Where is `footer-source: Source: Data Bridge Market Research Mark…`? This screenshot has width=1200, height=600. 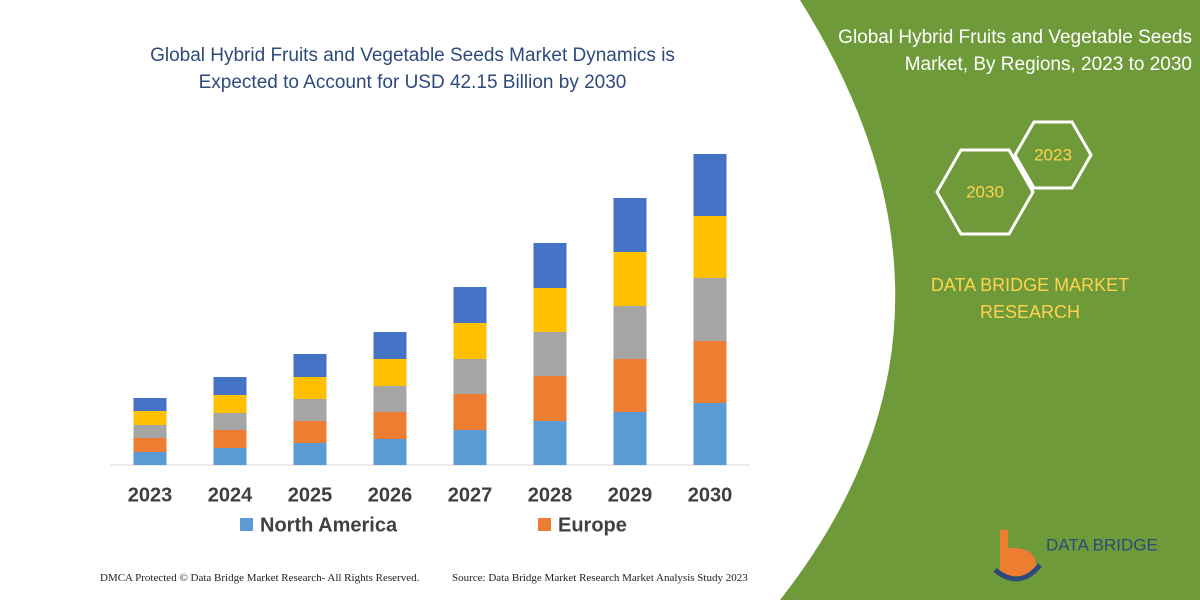 footer-source: Source: Data Bridge Market Research Mark… is located at coordinates (600, 578).